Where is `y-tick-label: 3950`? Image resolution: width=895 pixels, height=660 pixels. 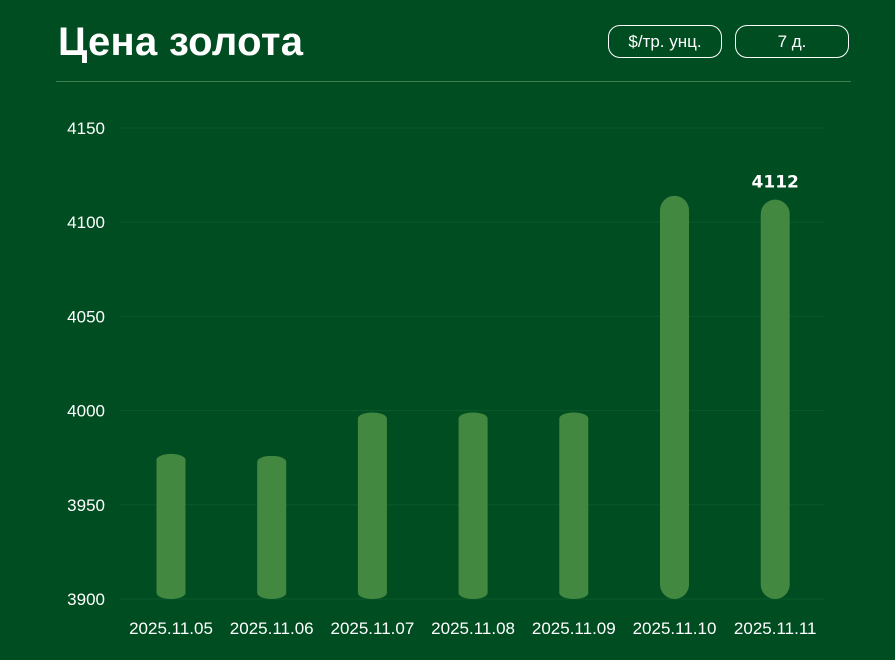 y-tick-label: 3950 is located at coordinates (86, 505).